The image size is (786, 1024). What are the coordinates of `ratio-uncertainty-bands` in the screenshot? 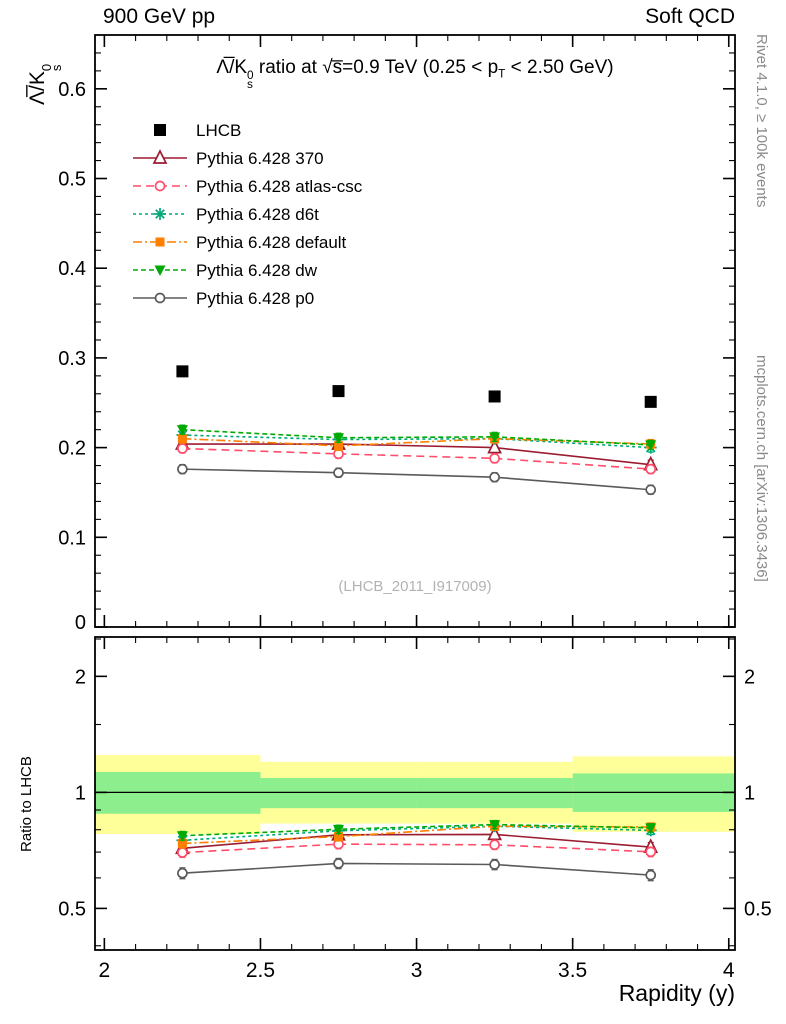 It's located at (415, 794).